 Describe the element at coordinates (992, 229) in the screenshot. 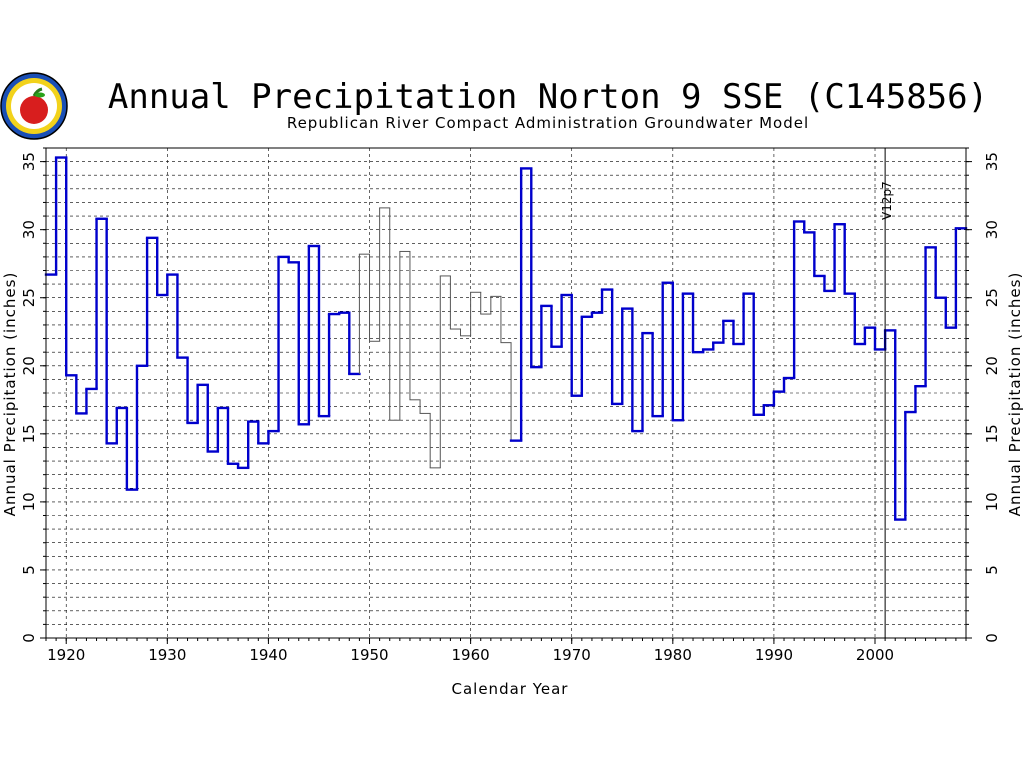

I see `y-tick-label-right: 30` at that location.